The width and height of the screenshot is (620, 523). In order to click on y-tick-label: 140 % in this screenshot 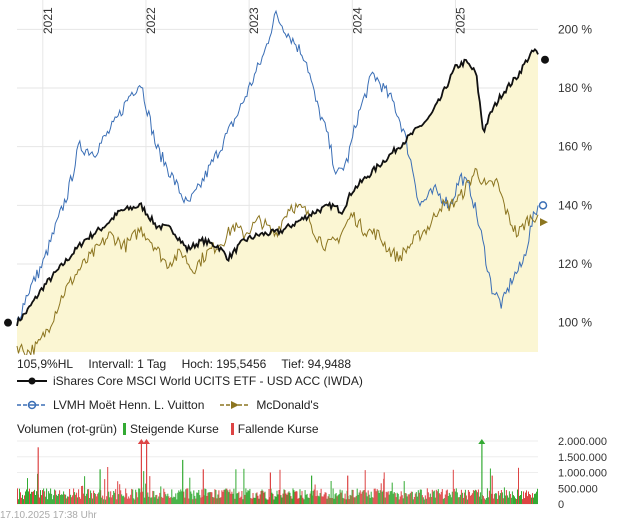, I will do `click(575, 205)`.